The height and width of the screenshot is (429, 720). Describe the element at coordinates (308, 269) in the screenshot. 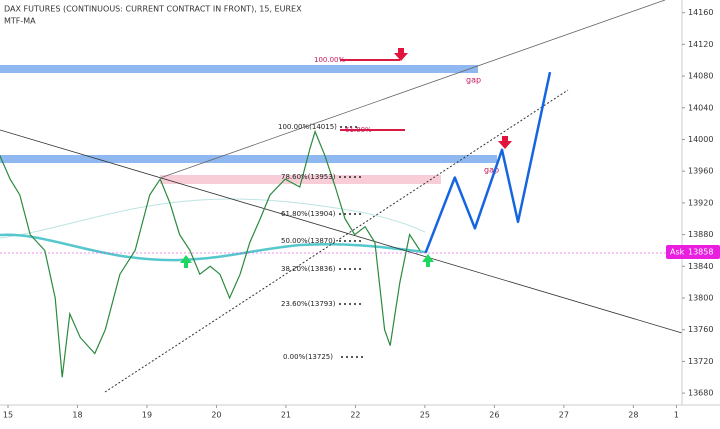

I see `fib-label: 38.20%(13836)` at that location.